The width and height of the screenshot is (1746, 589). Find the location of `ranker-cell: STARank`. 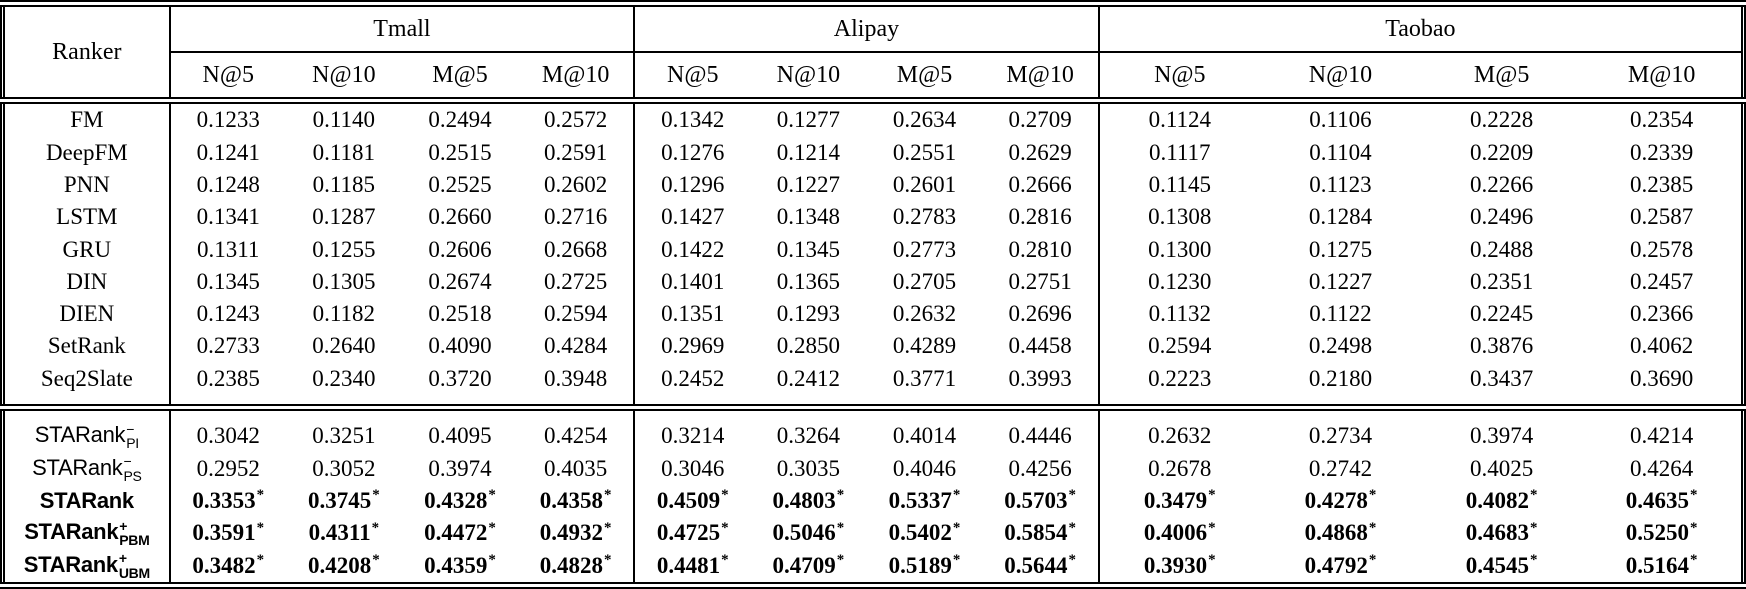

ranker-cell: STARank is located at coordinates (86, 501).